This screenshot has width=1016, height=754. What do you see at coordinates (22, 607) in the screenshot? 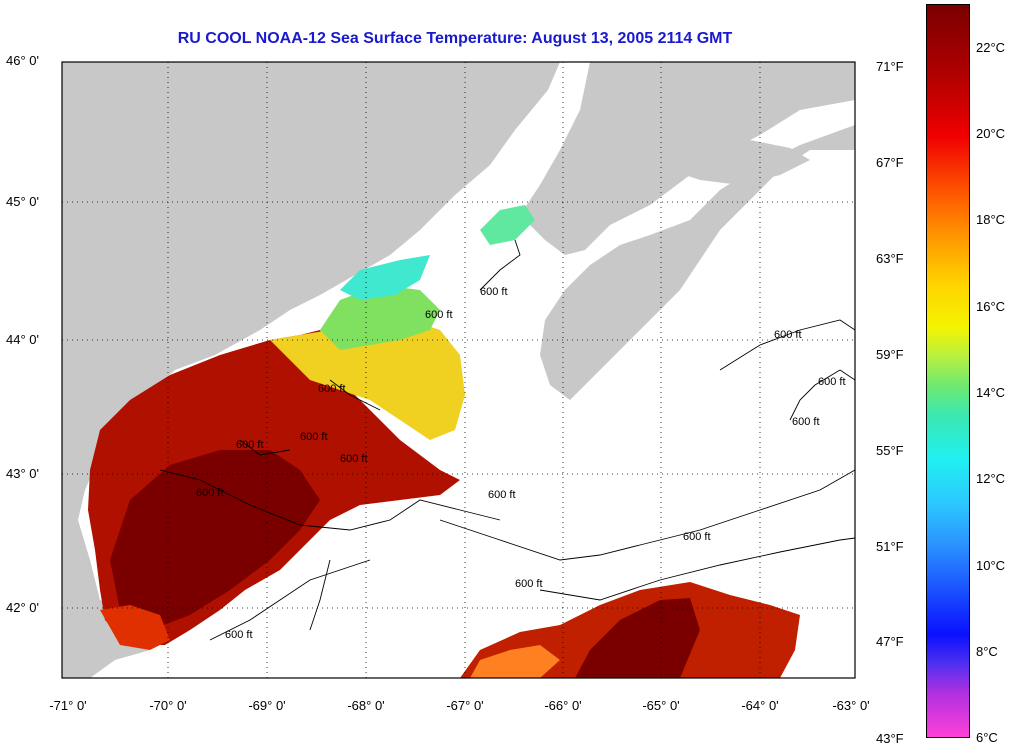
I see `lat-label: 42° 0'` at bounding box center [22, 607].